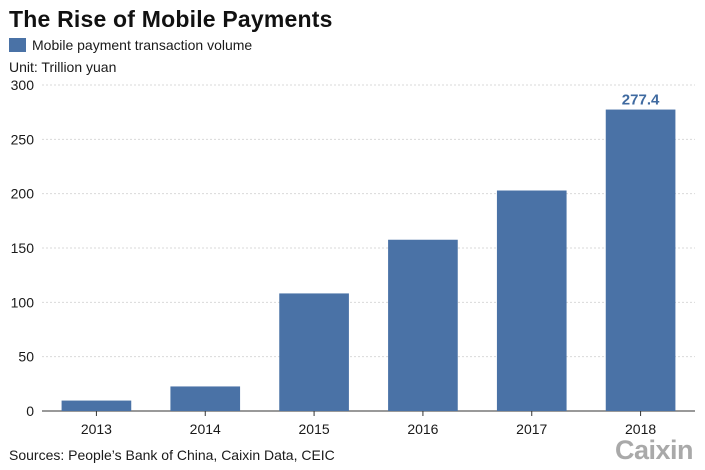  What do you see at coordinates (205, 429) in the screenshot?
I see `x-tick-label: 2014` at bounding box center [205, 429].